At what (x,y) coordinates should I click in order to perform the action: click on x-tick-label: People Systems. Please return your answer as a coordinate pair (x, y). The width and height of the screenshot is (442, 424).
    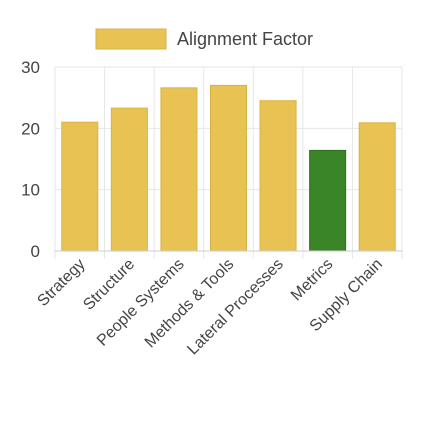
    Looking at the image, I should click on (141, 303).